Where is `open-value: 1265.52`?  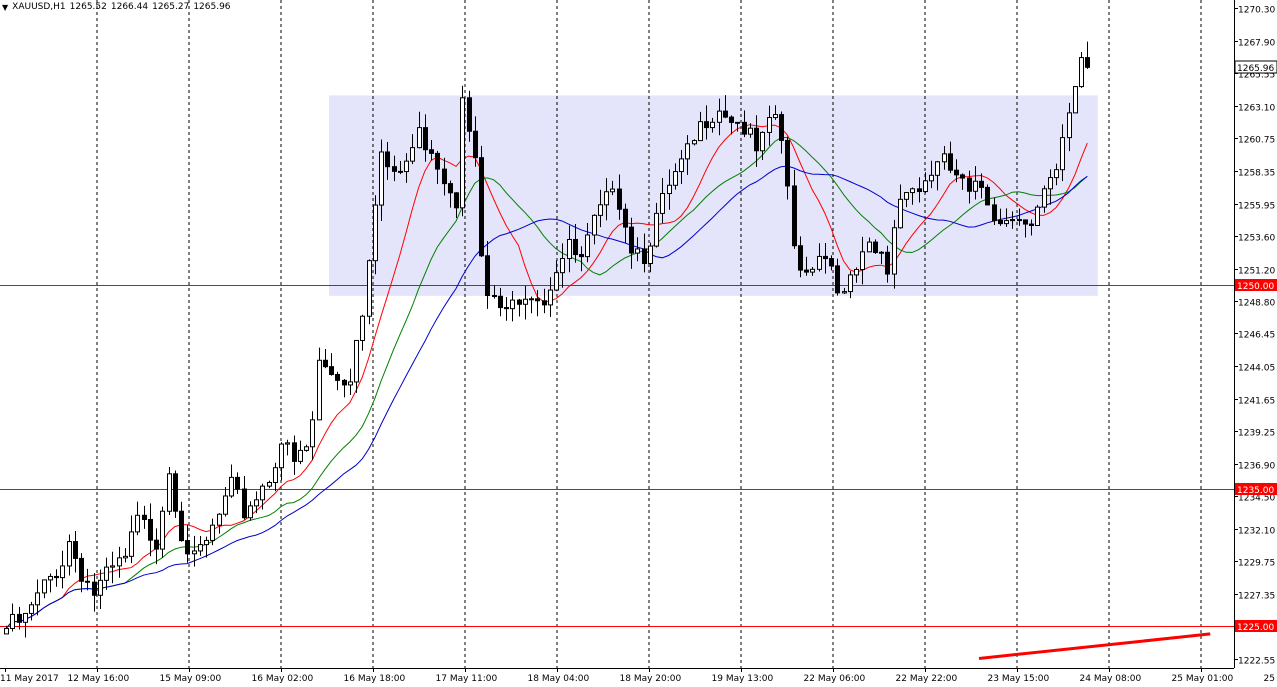
open-value: 1265.52 is located at coordinates (88, 7).